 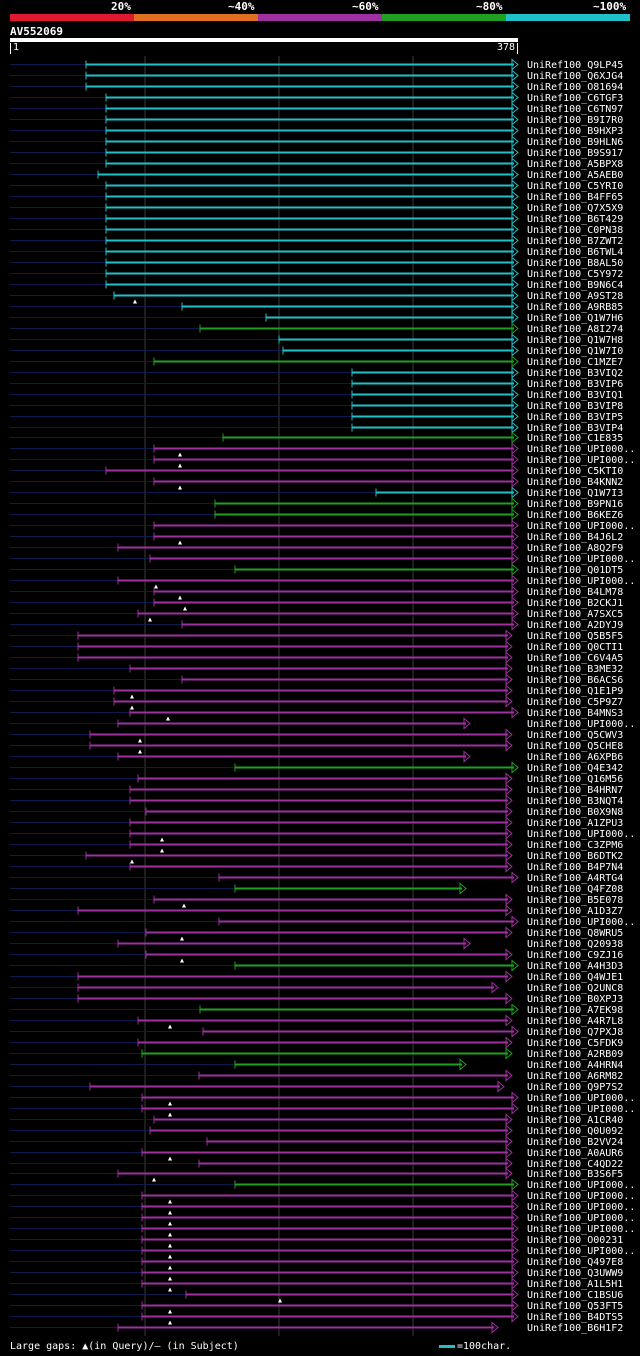 What do you see at coordinates (316, 471) in the screenshot?
I see `hit-row: UniRef100_C5KTI0` at bounding box center [316, 471].